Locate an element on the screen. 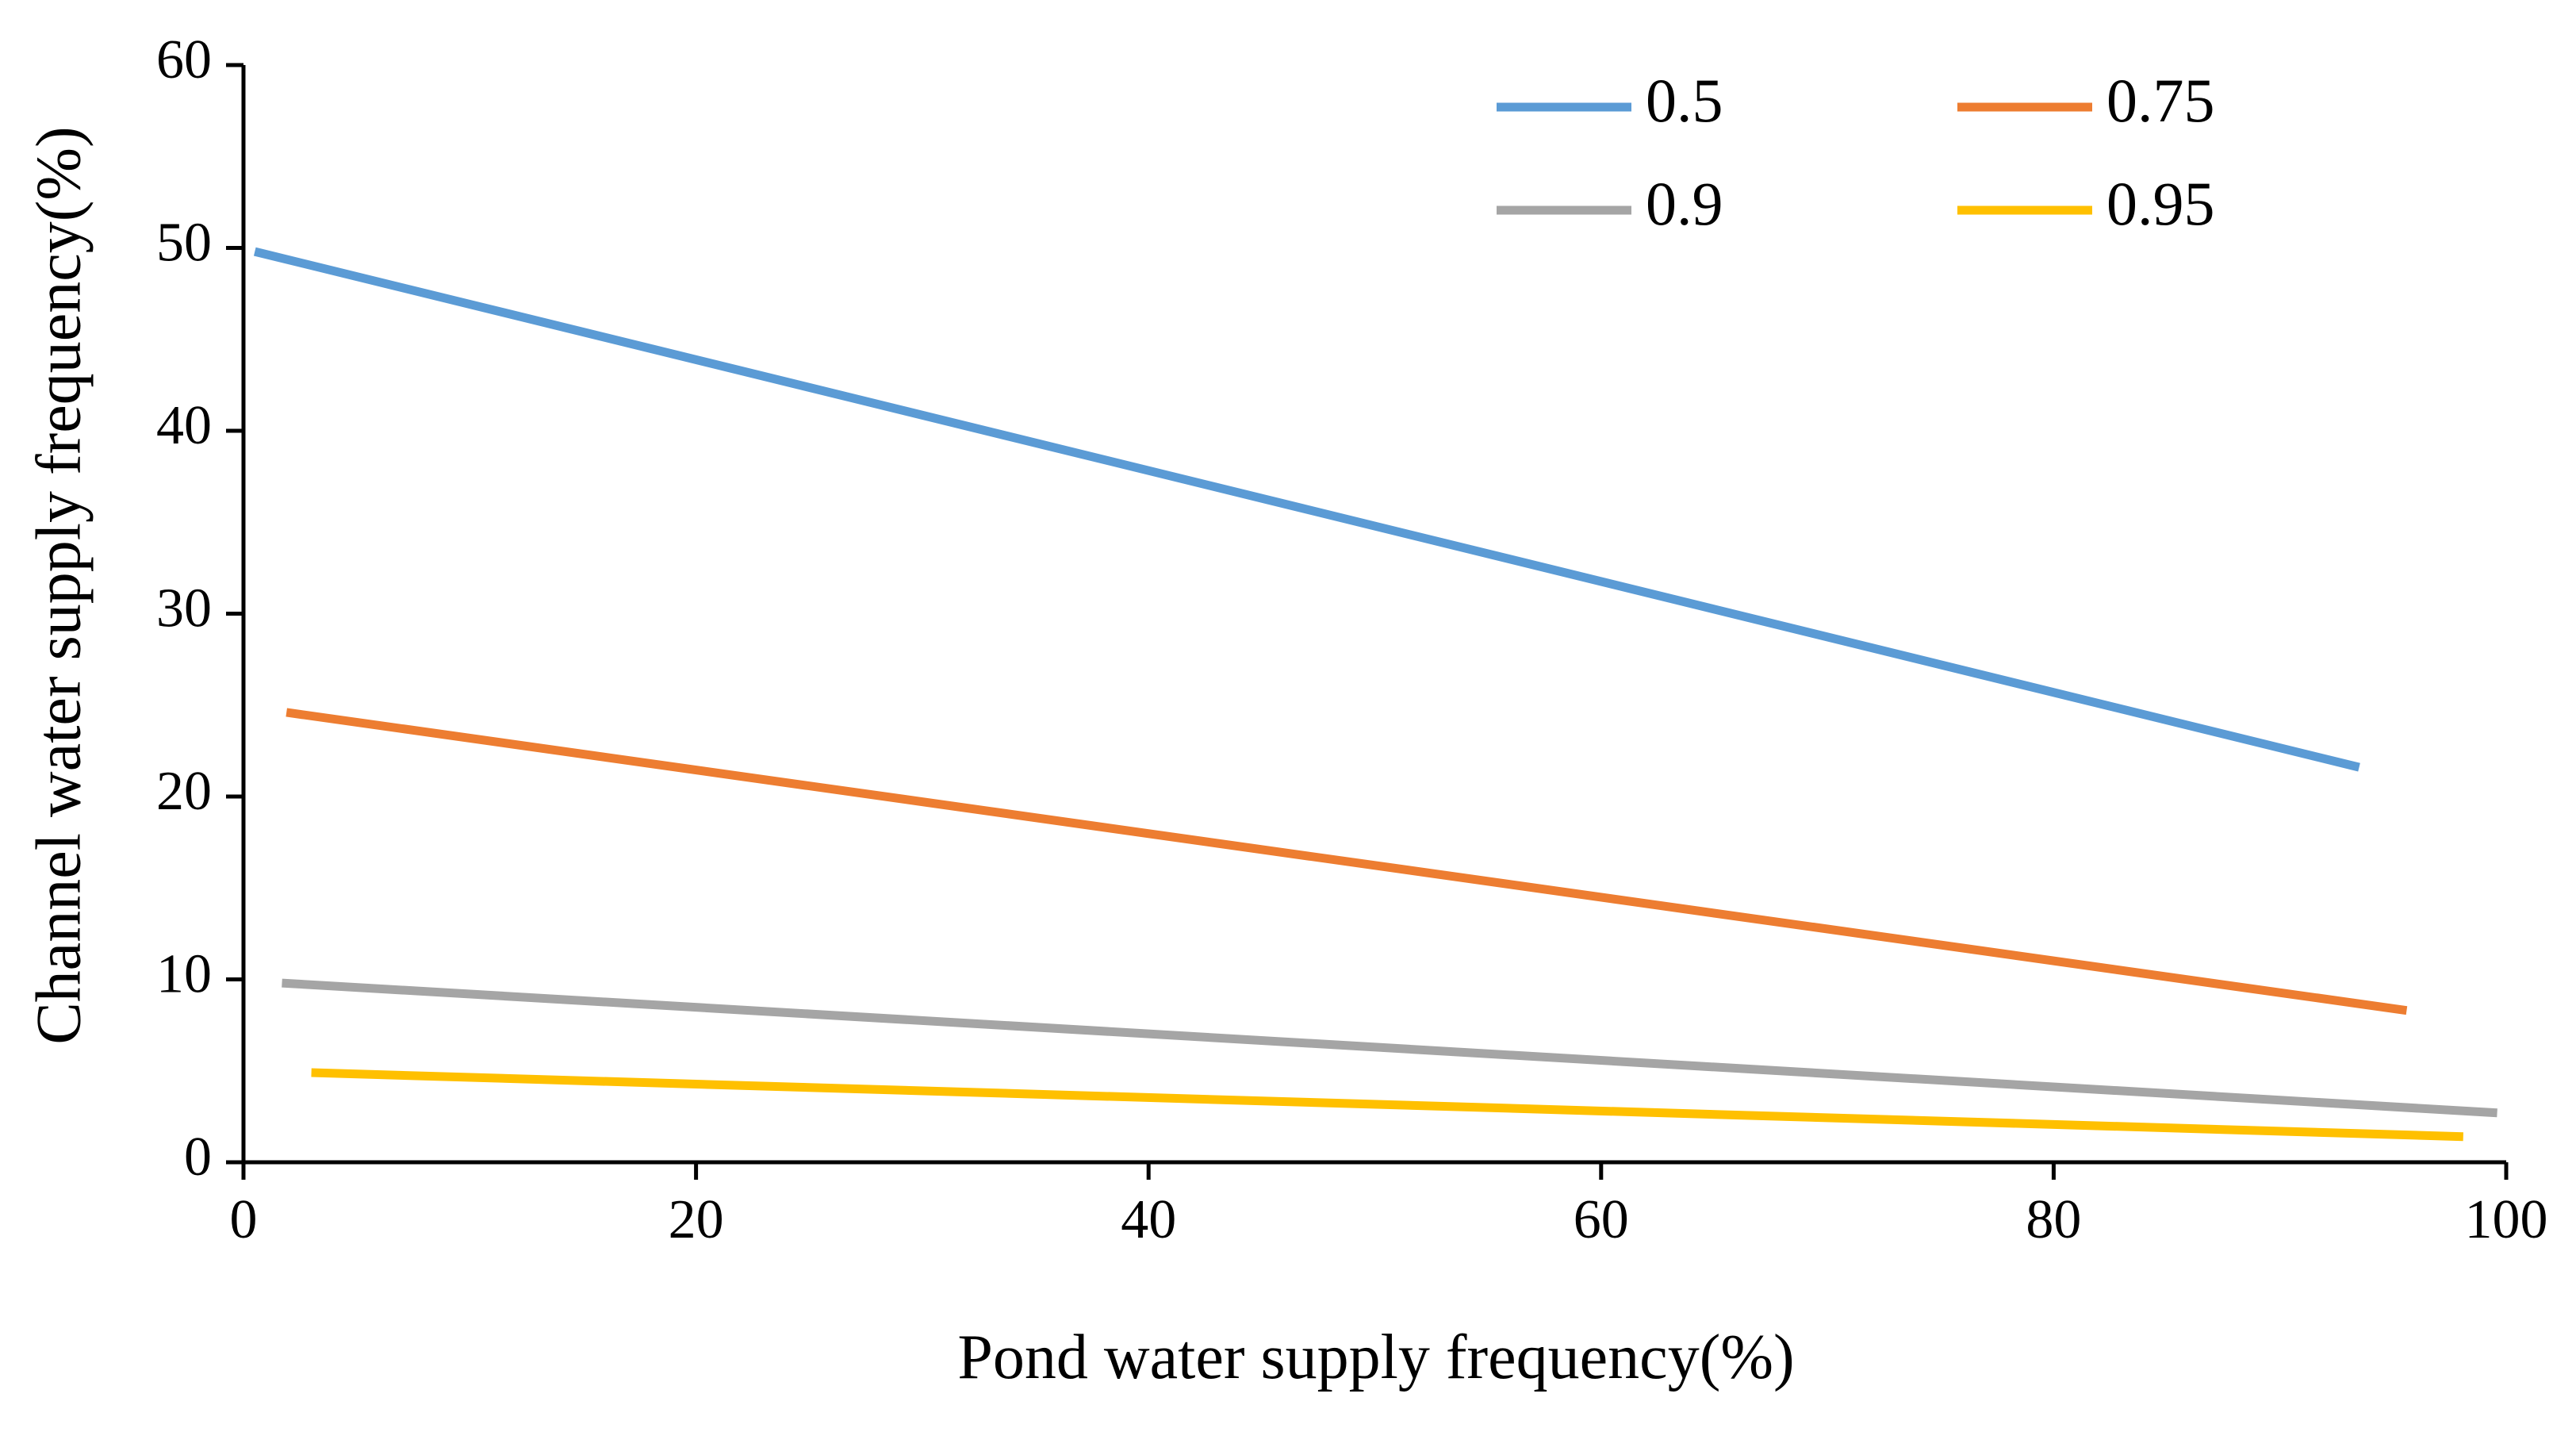 The height and width of the screenshot is (1432, 2576). legend-label: 0.9 is located at coordinates (1684, 204).